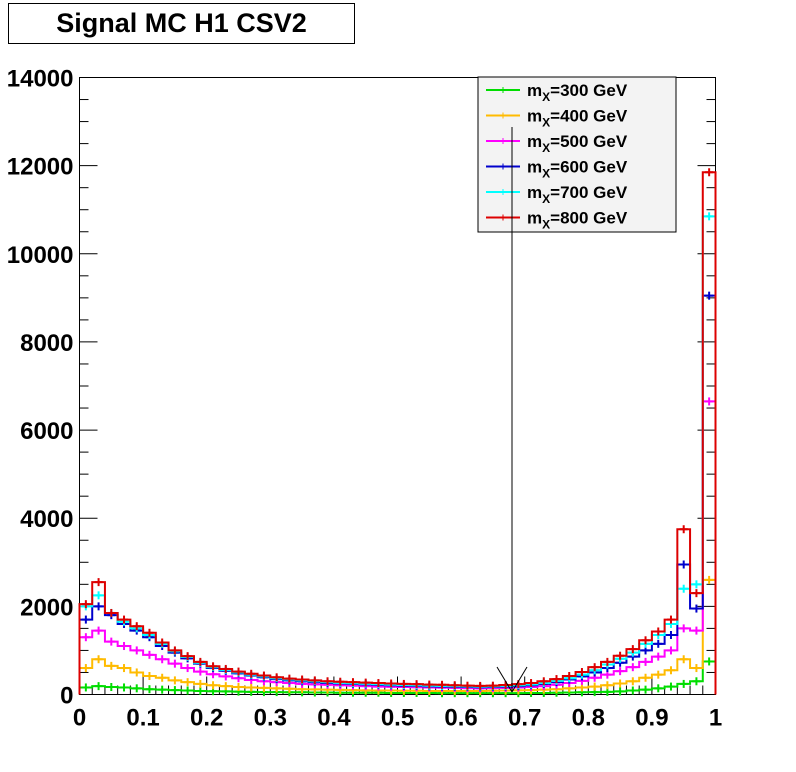 The image size is (796, 772). I want to click on y-tick-label: 10000, so click(40, 255).